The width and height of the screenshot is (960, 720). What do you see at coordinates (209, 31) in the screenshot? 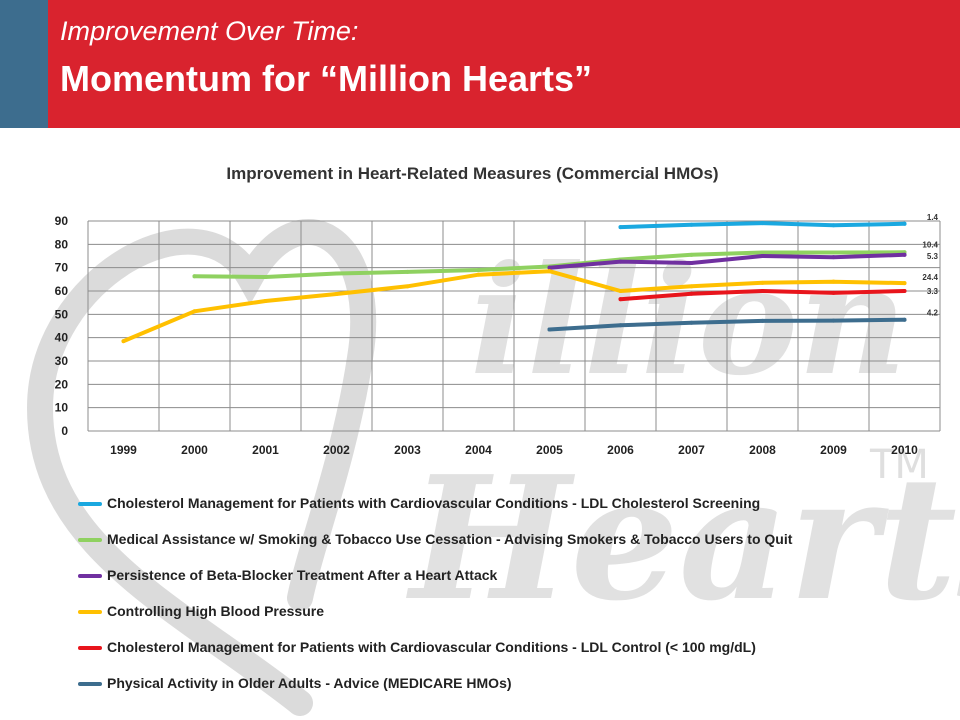
I see `slide-subtitle: Improvement Over Time:` at bounding box center [209, 31].